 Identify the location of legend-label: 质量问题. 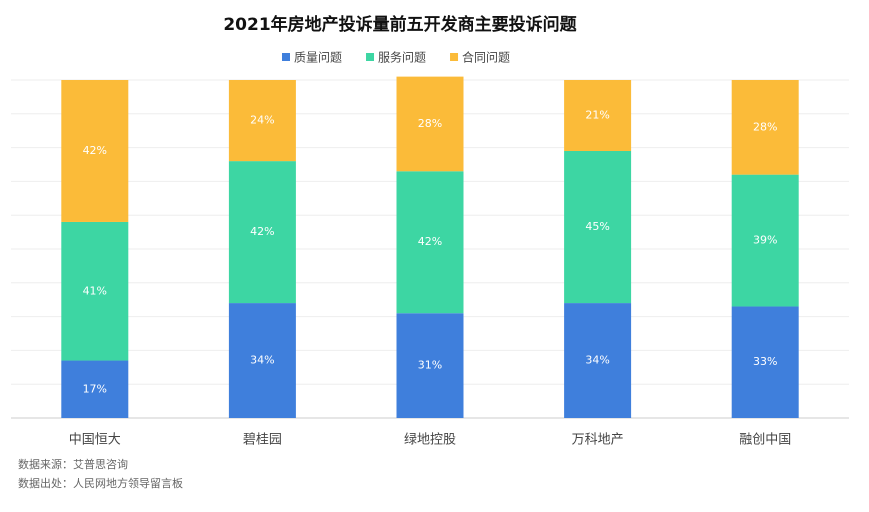
(318, 58).